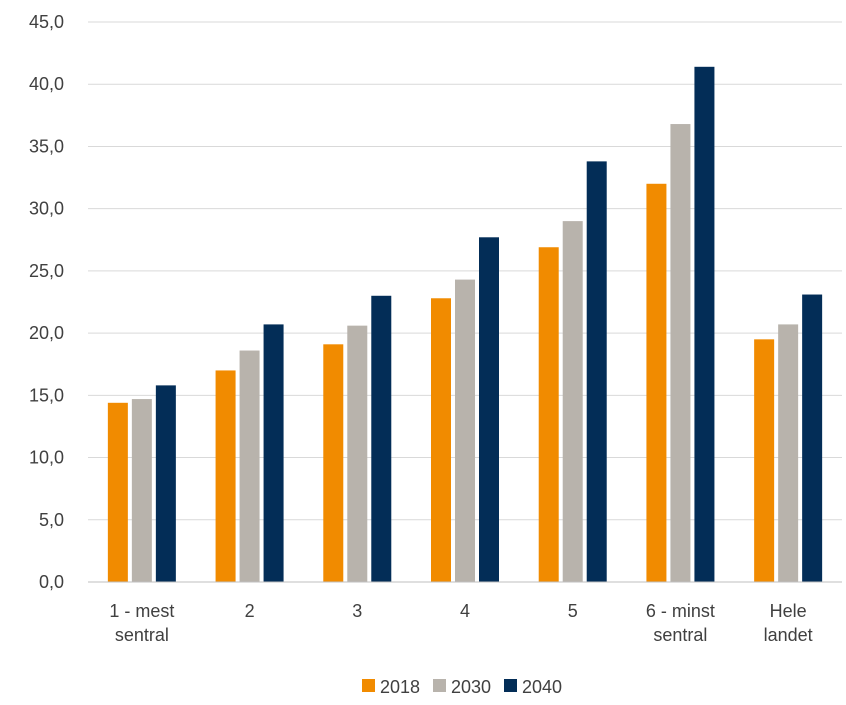 Image resolution: width=846 pixels, height=705 pixels. I want to click on y-tick-label: 25,0, so click(46, 271).